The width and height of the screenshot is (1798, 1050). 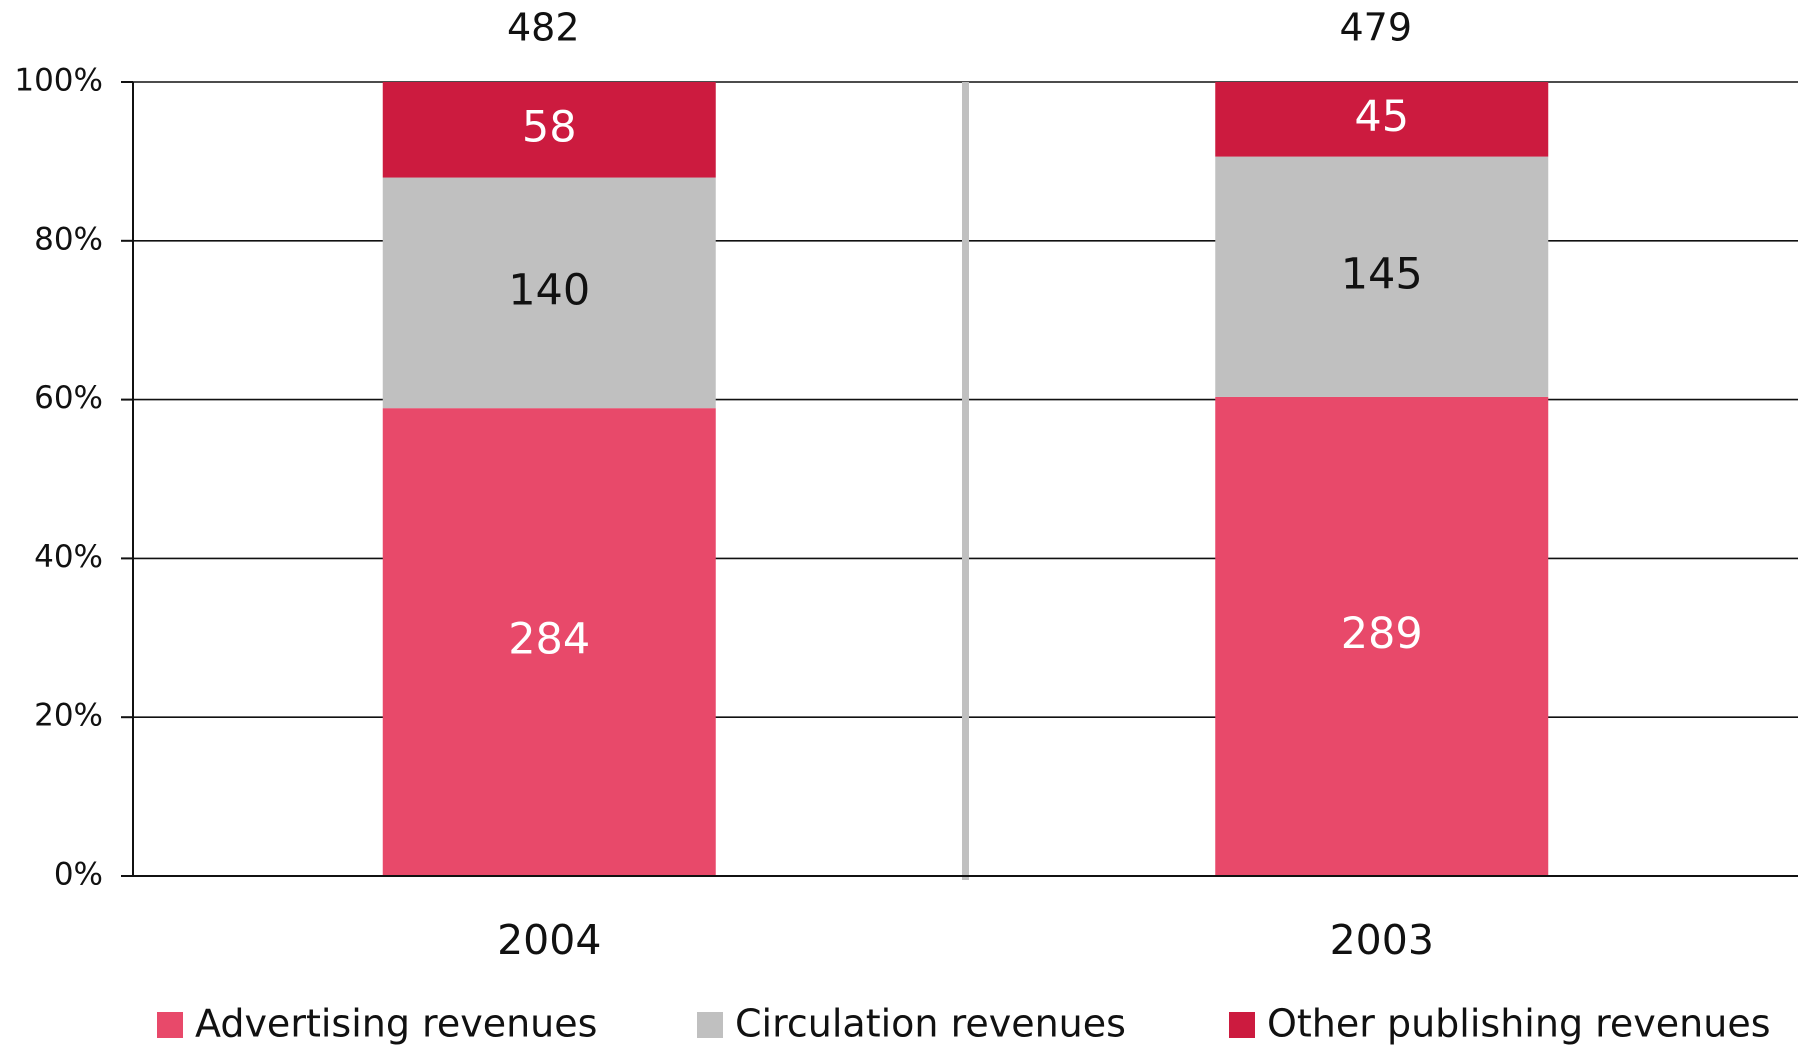 What do you see at coordinates (58, 81) in the screenshot?
I see `y-tick-label: 100%` at bounding box center [58, 81].